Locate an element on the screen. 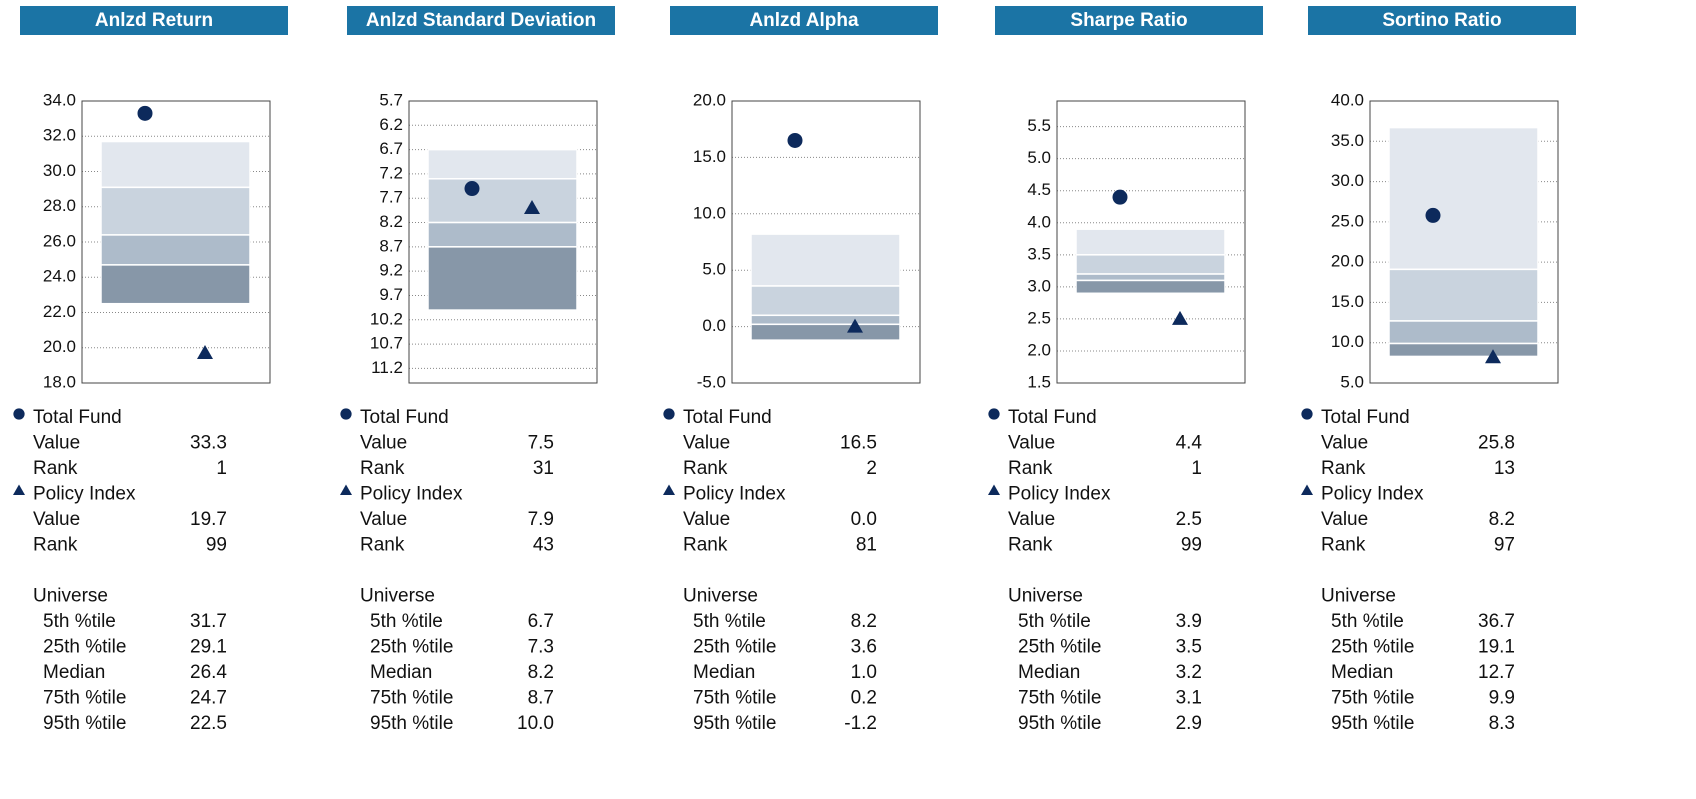 The width and height of the screenshot is (1696, 799). y-tick-label: 25.0 is located at coordinates (1347, 220).